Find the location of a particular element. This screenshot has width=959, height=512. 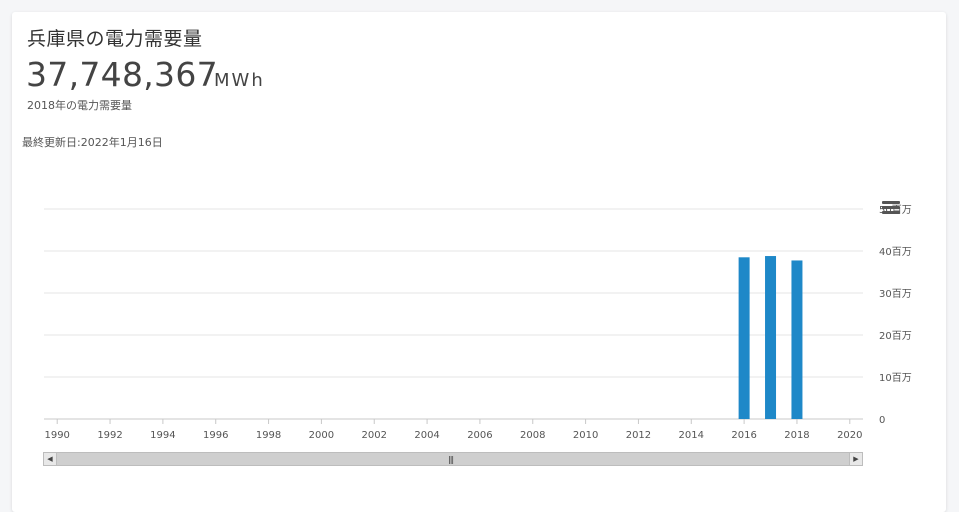

x-tick-label: 2000 is located at coordinates (321, 435).